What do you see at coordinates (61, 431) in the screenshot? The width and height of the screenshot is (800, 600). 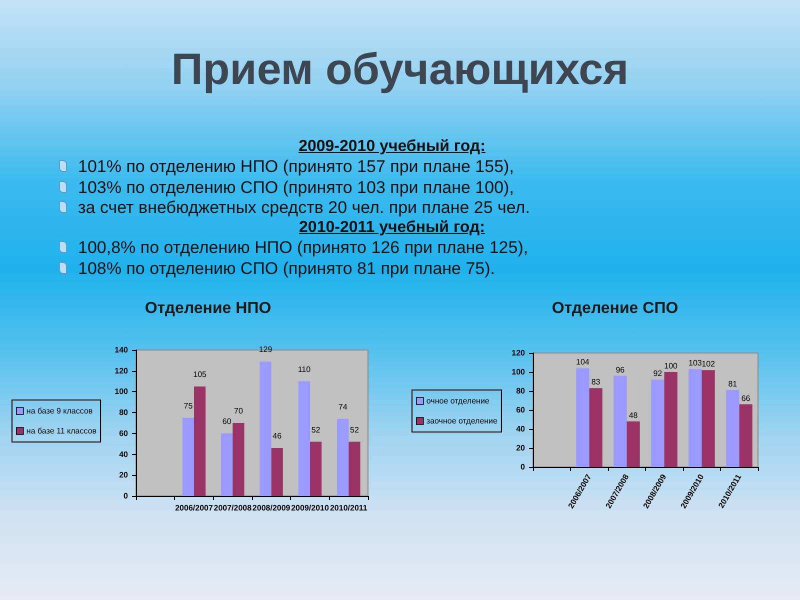 I see `legend-label: на базе 11 классов` at bounding box center [61, 431].